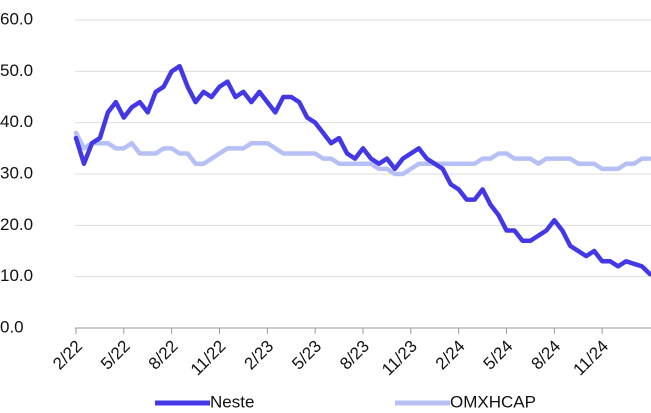 The width and height of the screenshot is (651, 413). I want to click on y-tick-label: 30.0, so click(16, 172).